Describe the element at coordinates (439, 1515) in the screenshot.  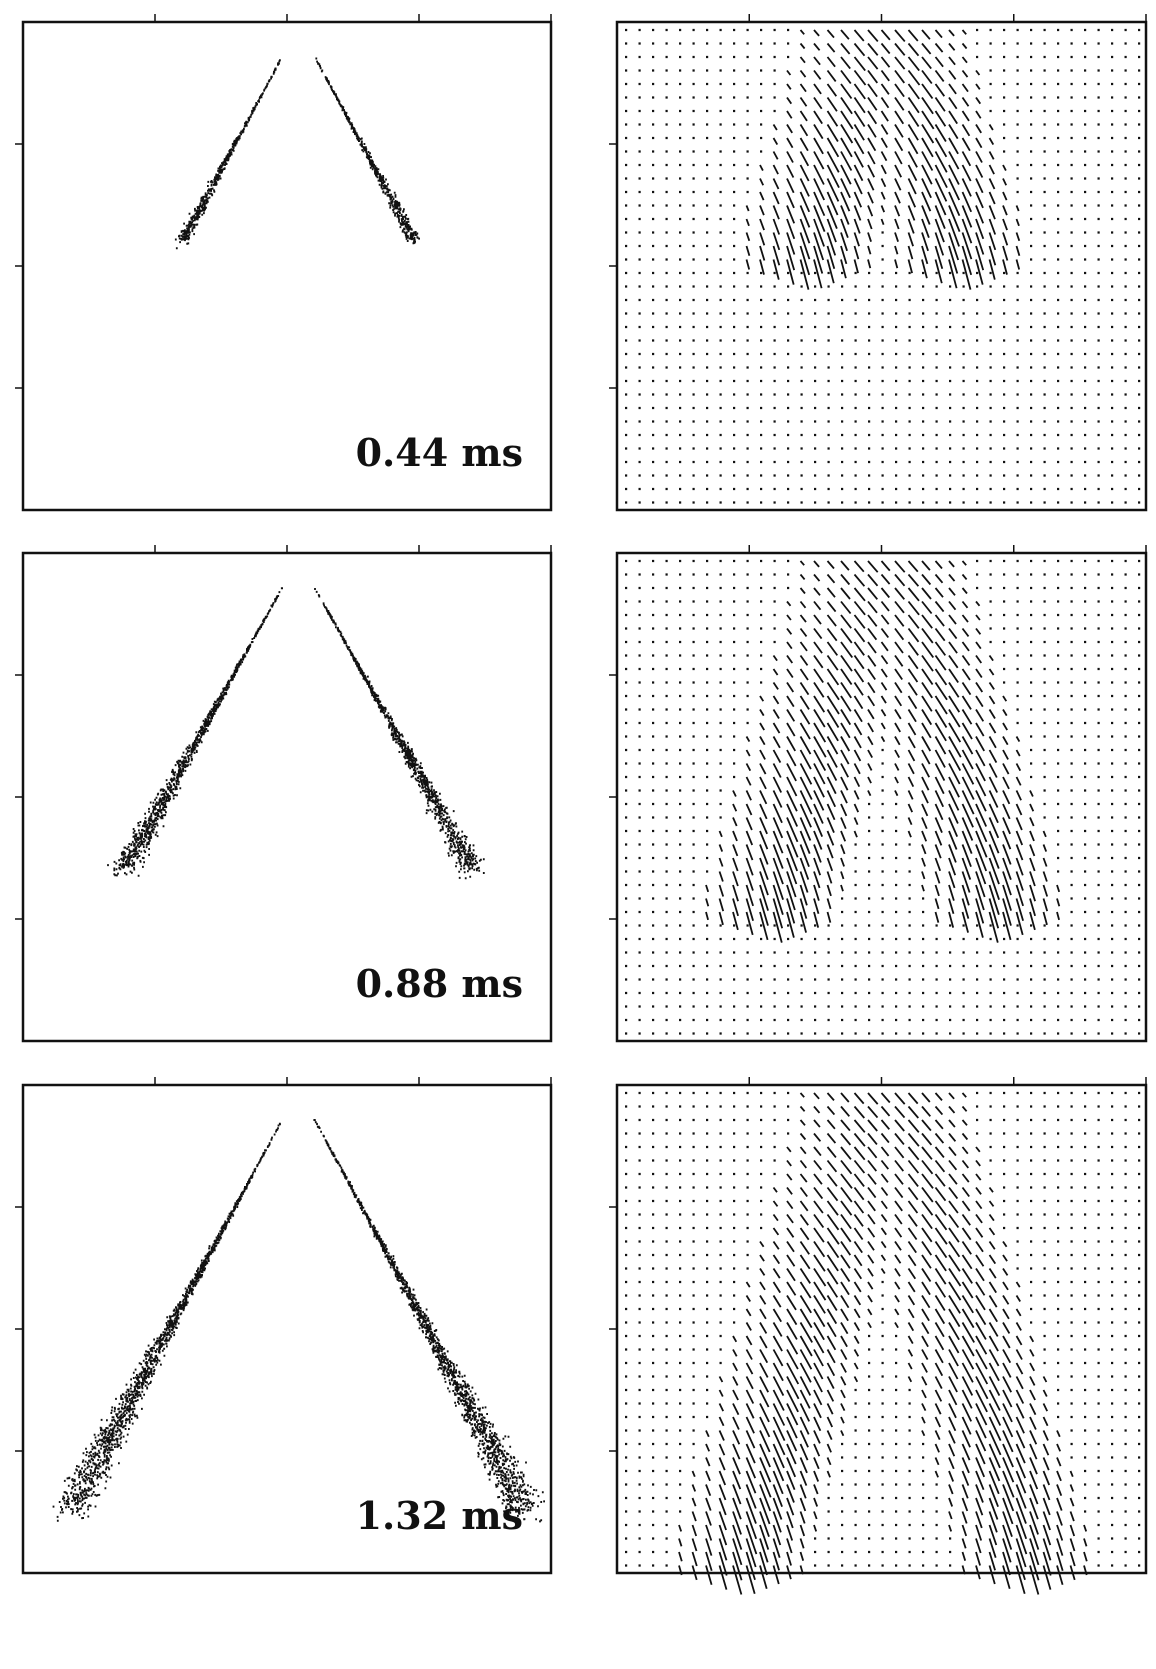
I see `time-label: 1.32 ms` at that location.